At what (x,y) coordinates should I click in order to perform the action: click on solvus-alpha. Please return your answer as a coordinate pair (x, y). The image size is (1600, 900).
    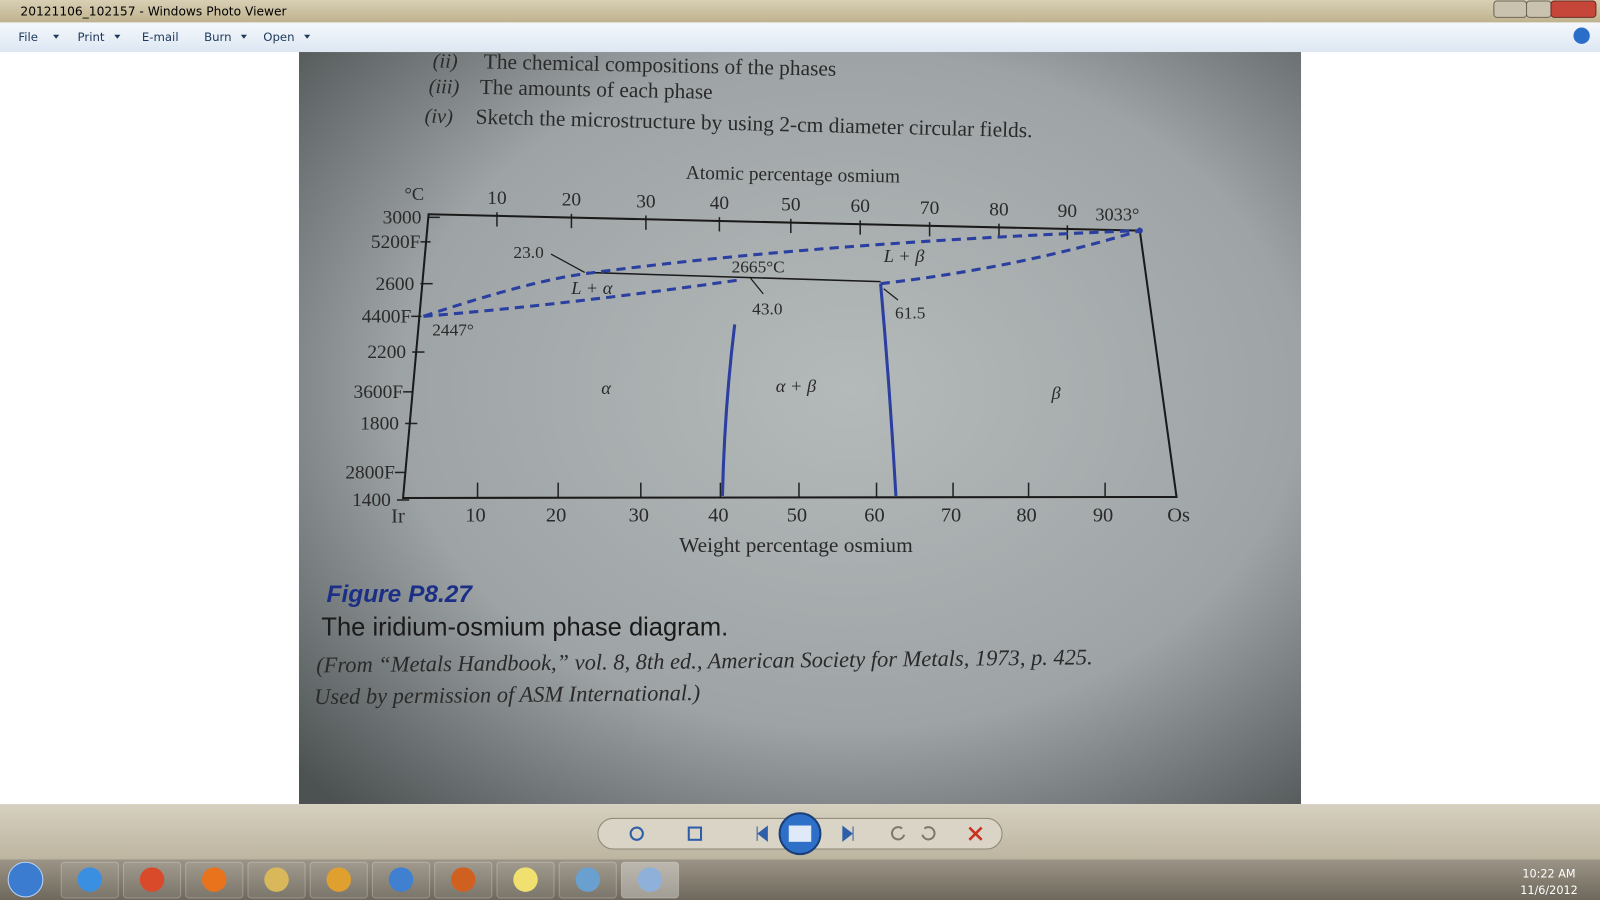
    Looking at the image, I should click on (728, 410).